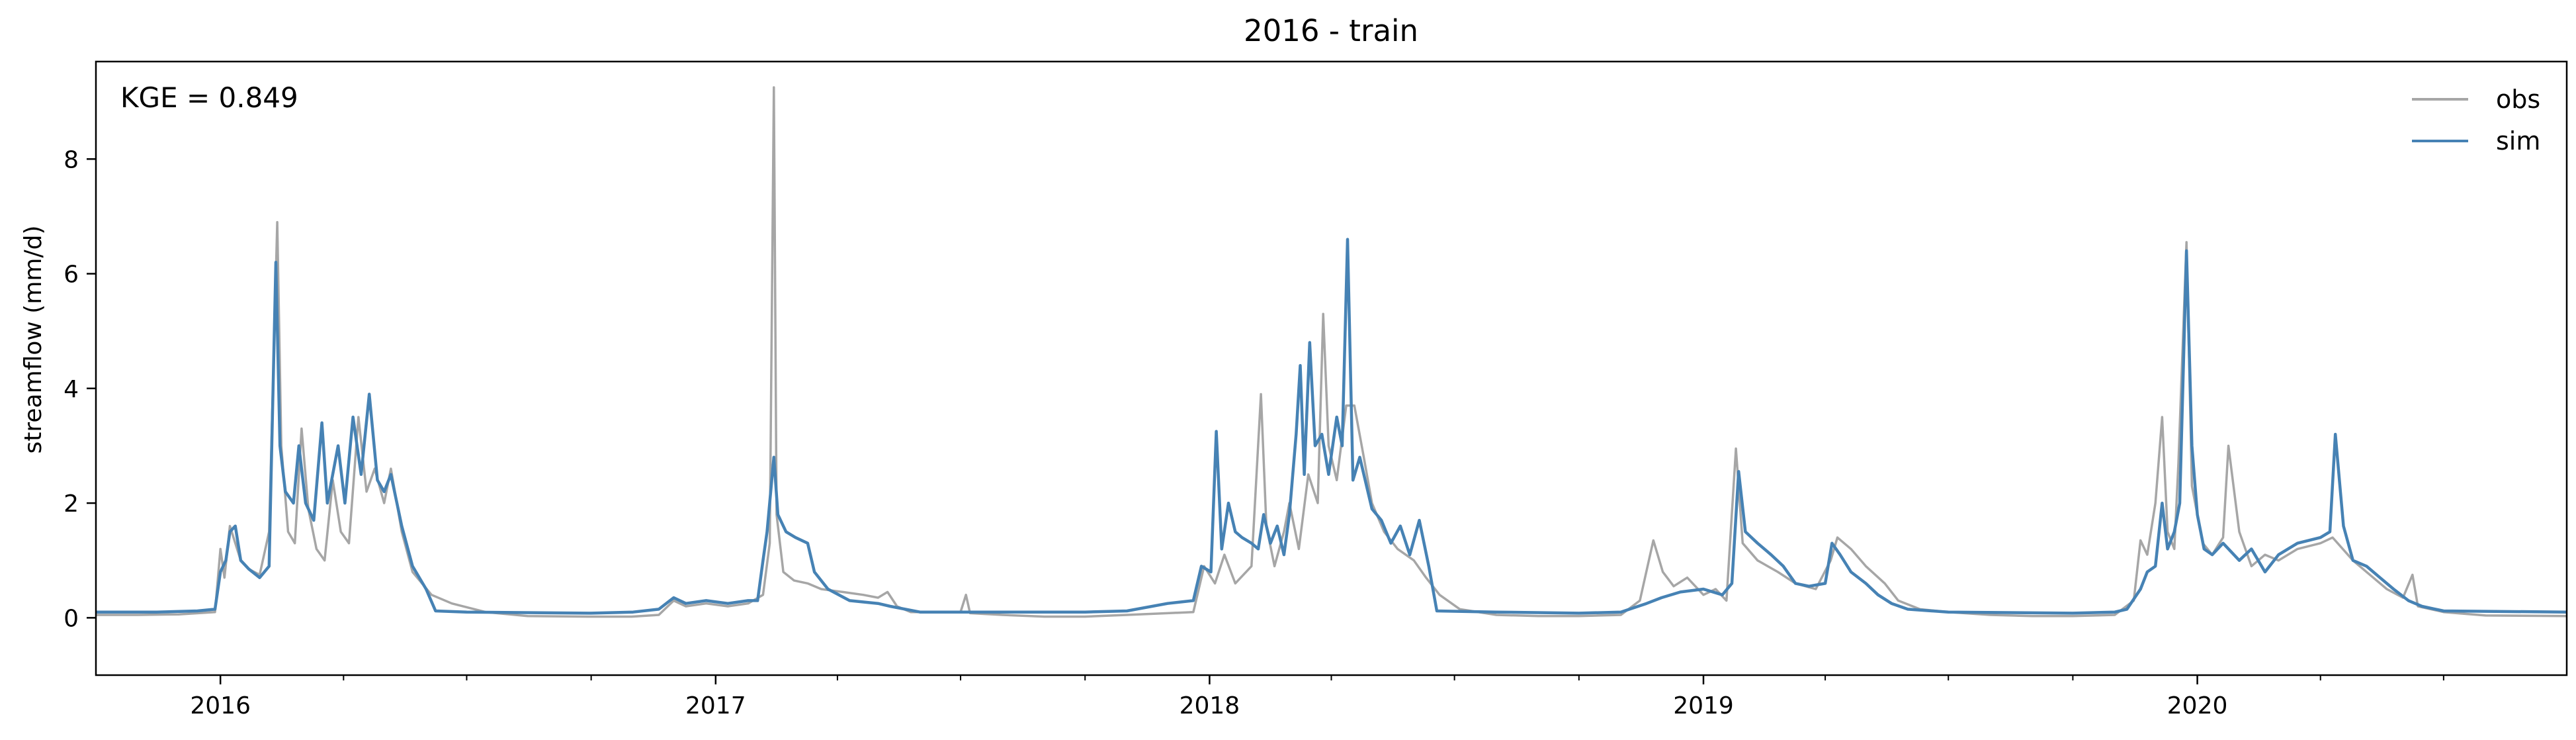  I want to click on y-tick-label: 4, so click(71, 389).